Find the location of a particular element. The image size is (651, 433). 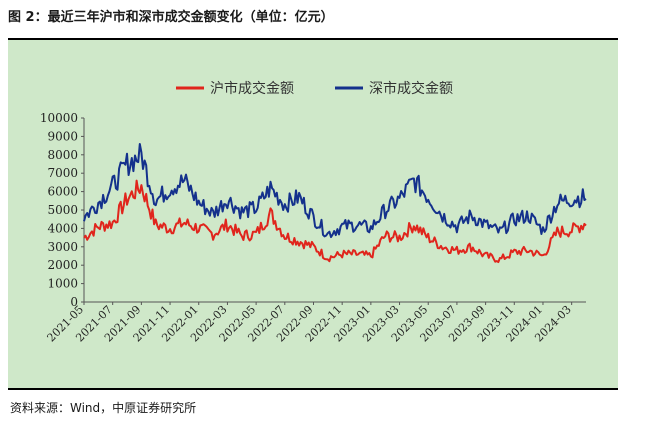

y-tick-label: 10000 is located at coordinates (59, 118).